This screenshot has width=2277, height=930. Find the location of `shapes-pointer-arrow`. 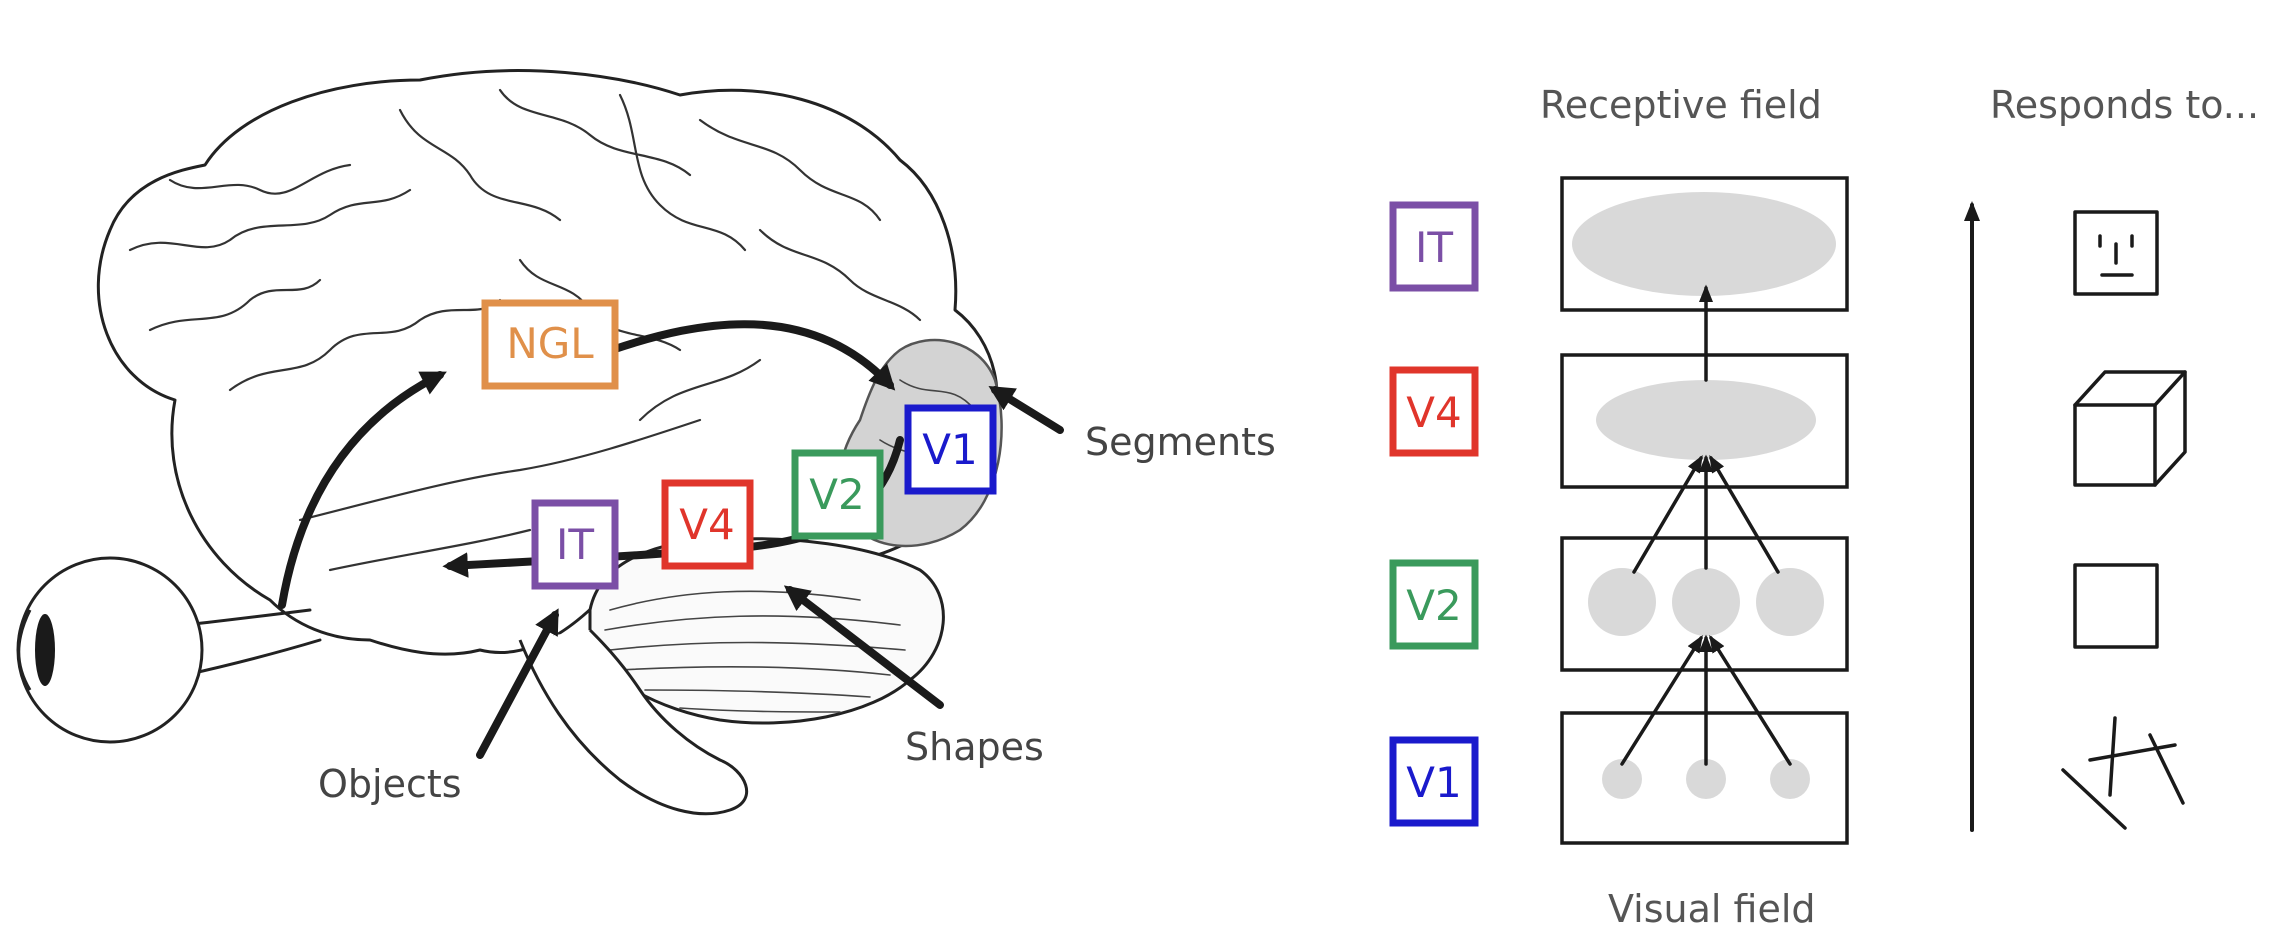

shapes-pointer-arrow is located at coordinates (863, 647).